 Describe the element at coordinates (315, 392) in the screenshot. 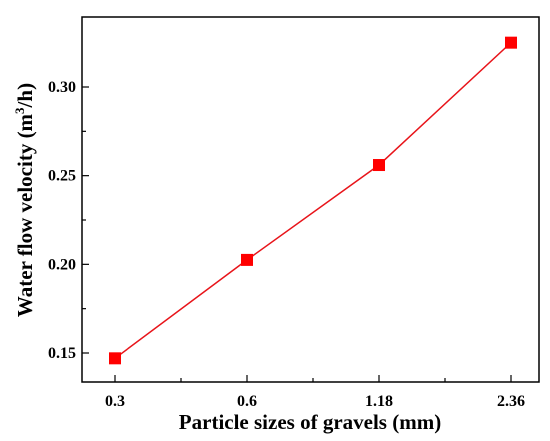

I see `x-axis: 0.3 0.6 1.18 2.36` at that location.